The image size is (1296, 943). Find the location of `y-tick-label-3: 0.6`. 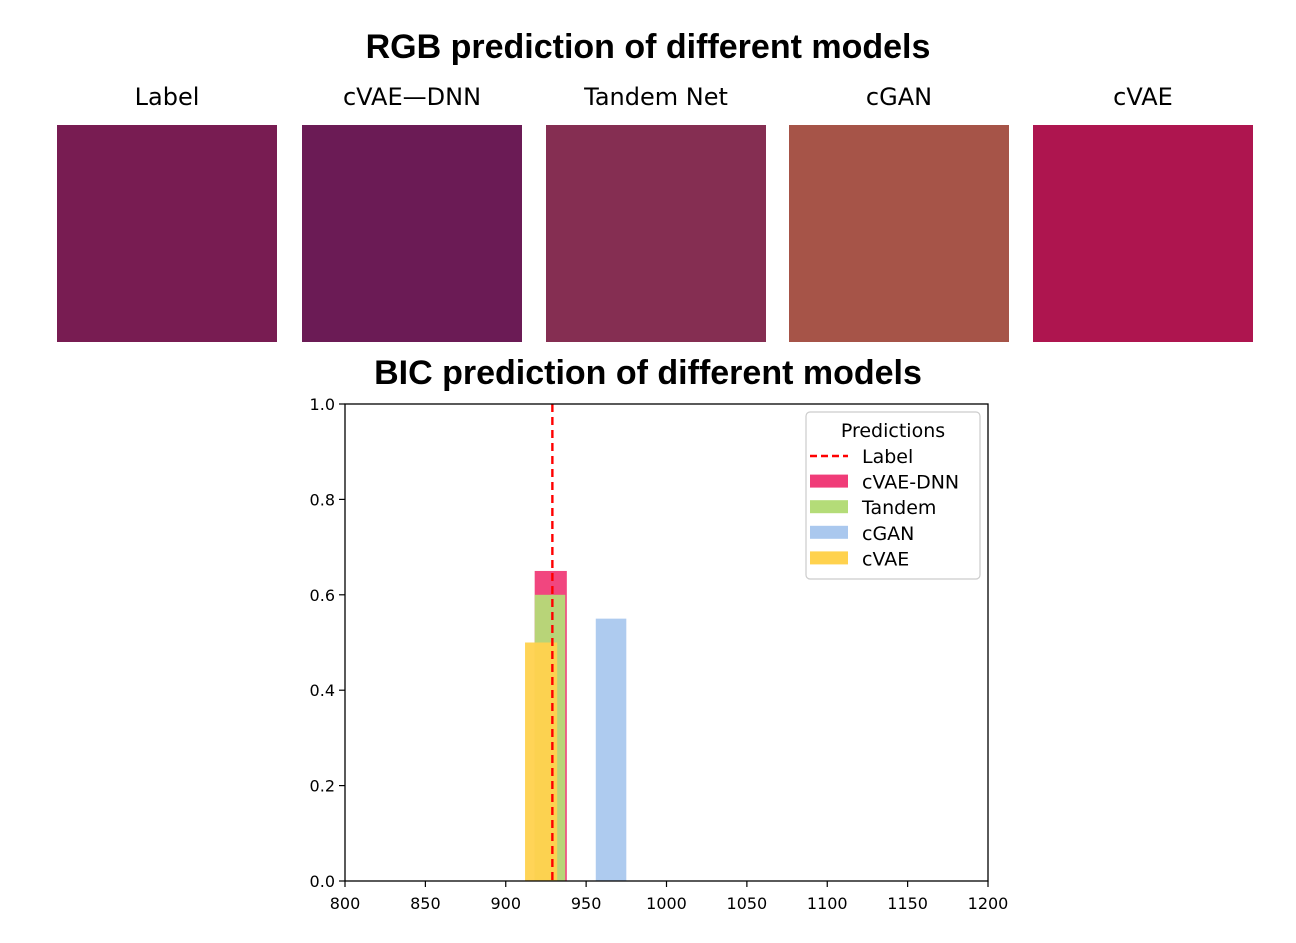

y-tick-label-3: 0.6 is located at coordinates (322, 595).